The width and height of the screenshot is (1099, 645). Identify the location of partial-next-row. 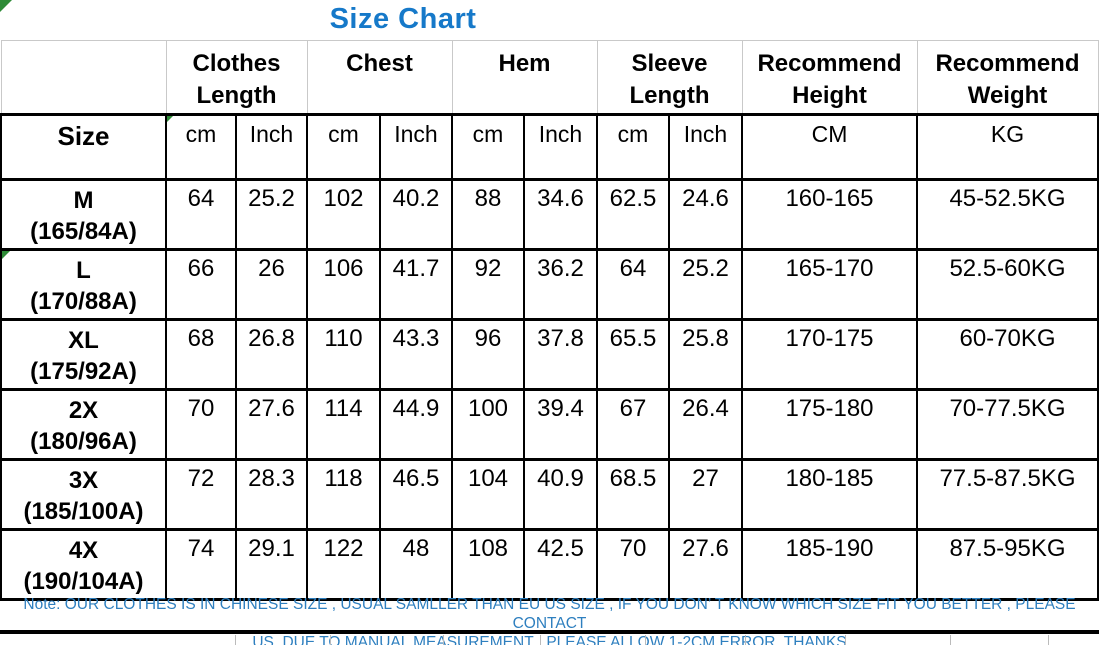
(549, 639).